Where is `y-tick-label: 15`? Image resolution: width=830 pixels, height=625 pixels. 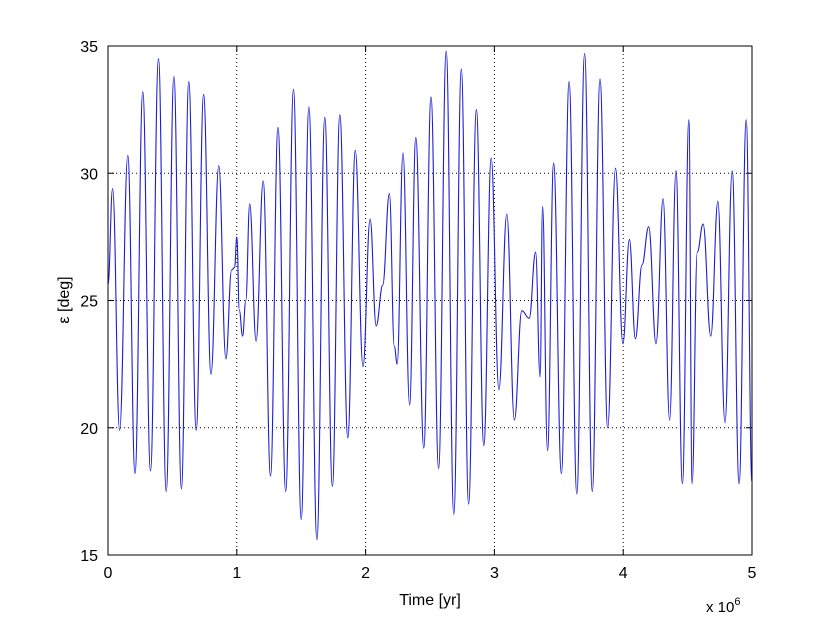 y-tick-label: 15 is located at coordinates (89, 556).